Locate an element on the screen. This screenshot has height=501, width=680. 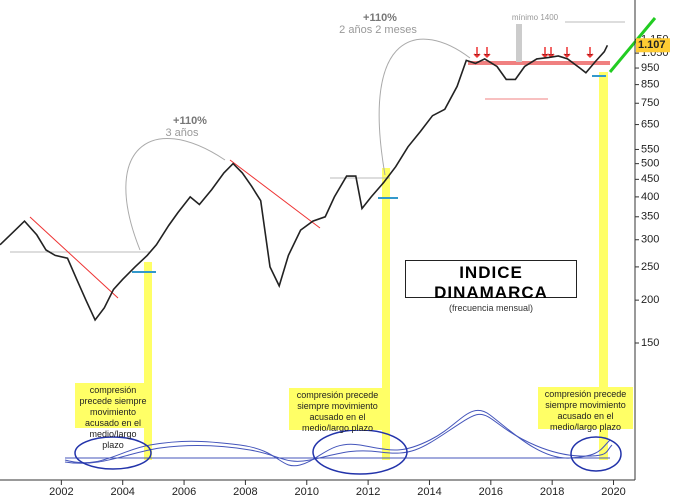
x-tick-label: 2012 is located at coordinates (368, 492).